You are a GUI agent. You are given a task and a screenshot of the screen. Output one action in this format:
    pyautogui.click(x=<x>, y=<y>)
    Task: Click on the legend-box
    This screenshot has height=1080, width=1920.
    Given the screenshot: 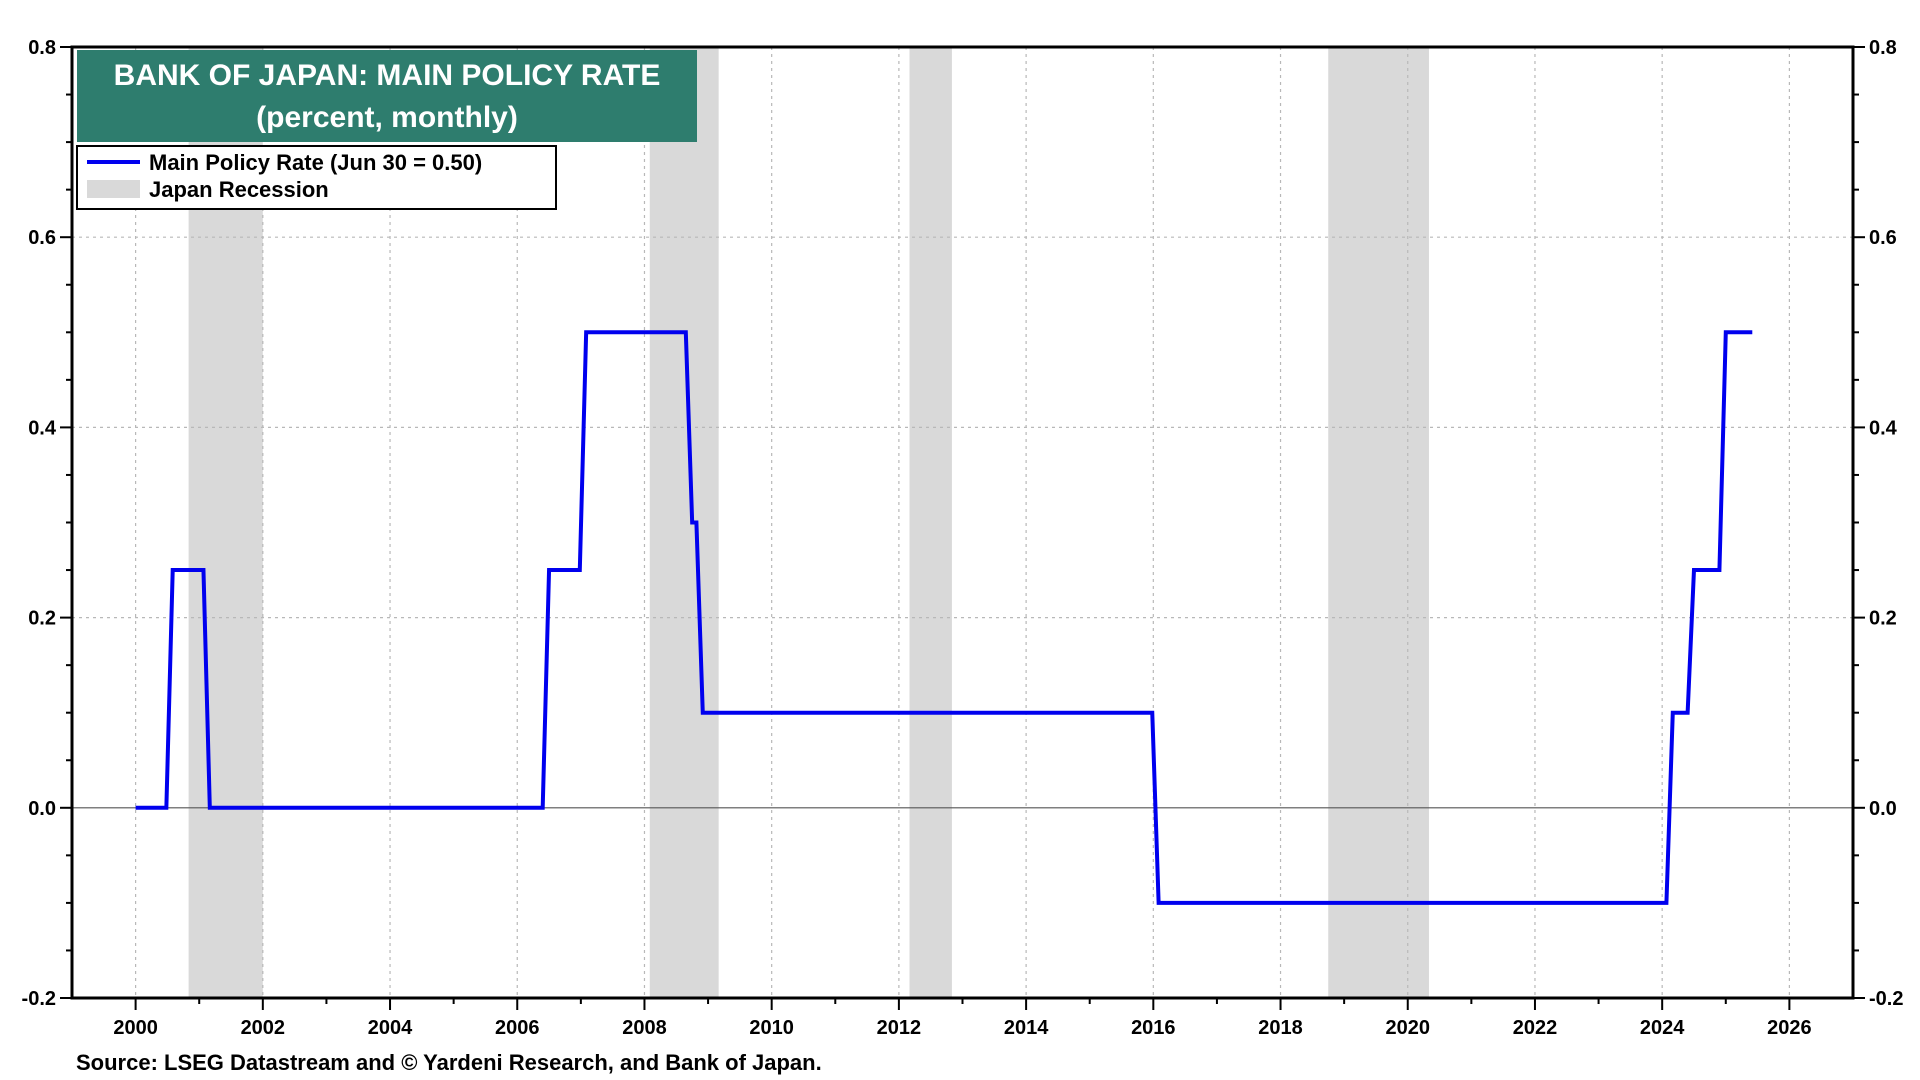 What is the action you would take?
    pyautogui.click(x=316, y=177)
    